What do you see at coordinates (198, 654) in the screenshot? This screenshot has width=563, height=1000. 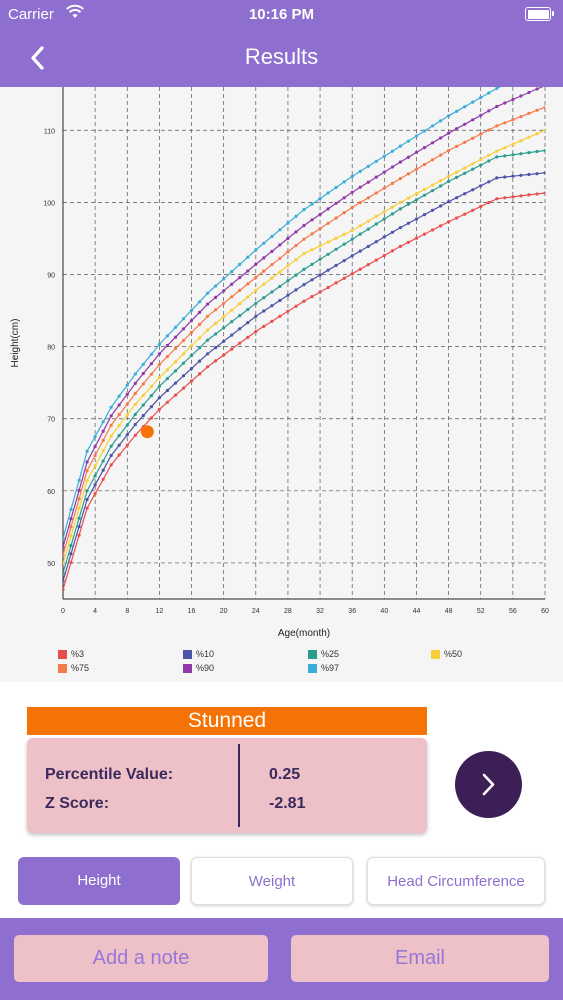 I see `legend-item: %10` at bounding box center [198, 654].